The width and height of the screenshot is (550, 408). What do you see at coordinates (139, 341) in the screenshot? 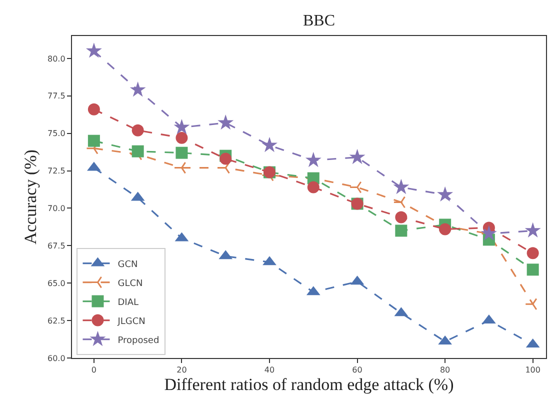
I see `legend-label: Proposed` at bounding box center [139, 341].